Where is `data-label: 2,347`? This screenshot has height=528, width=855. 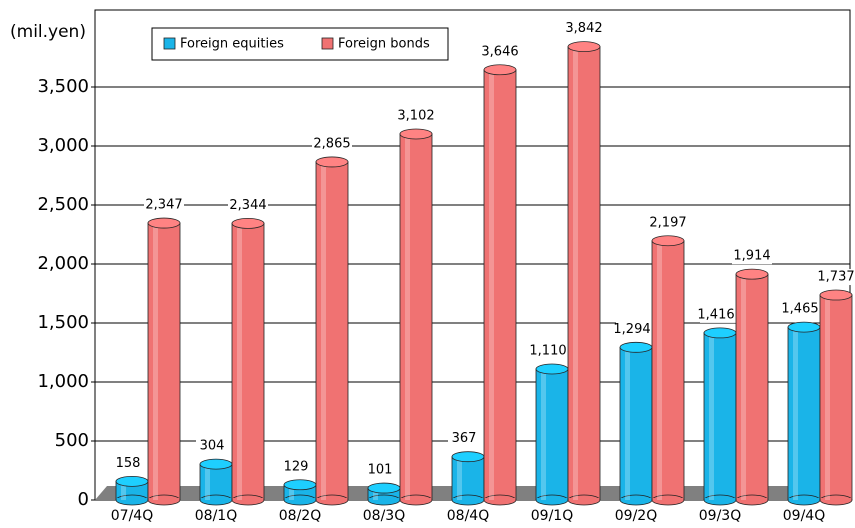 data-label: 2,347 is located at coordinates (163, 205).